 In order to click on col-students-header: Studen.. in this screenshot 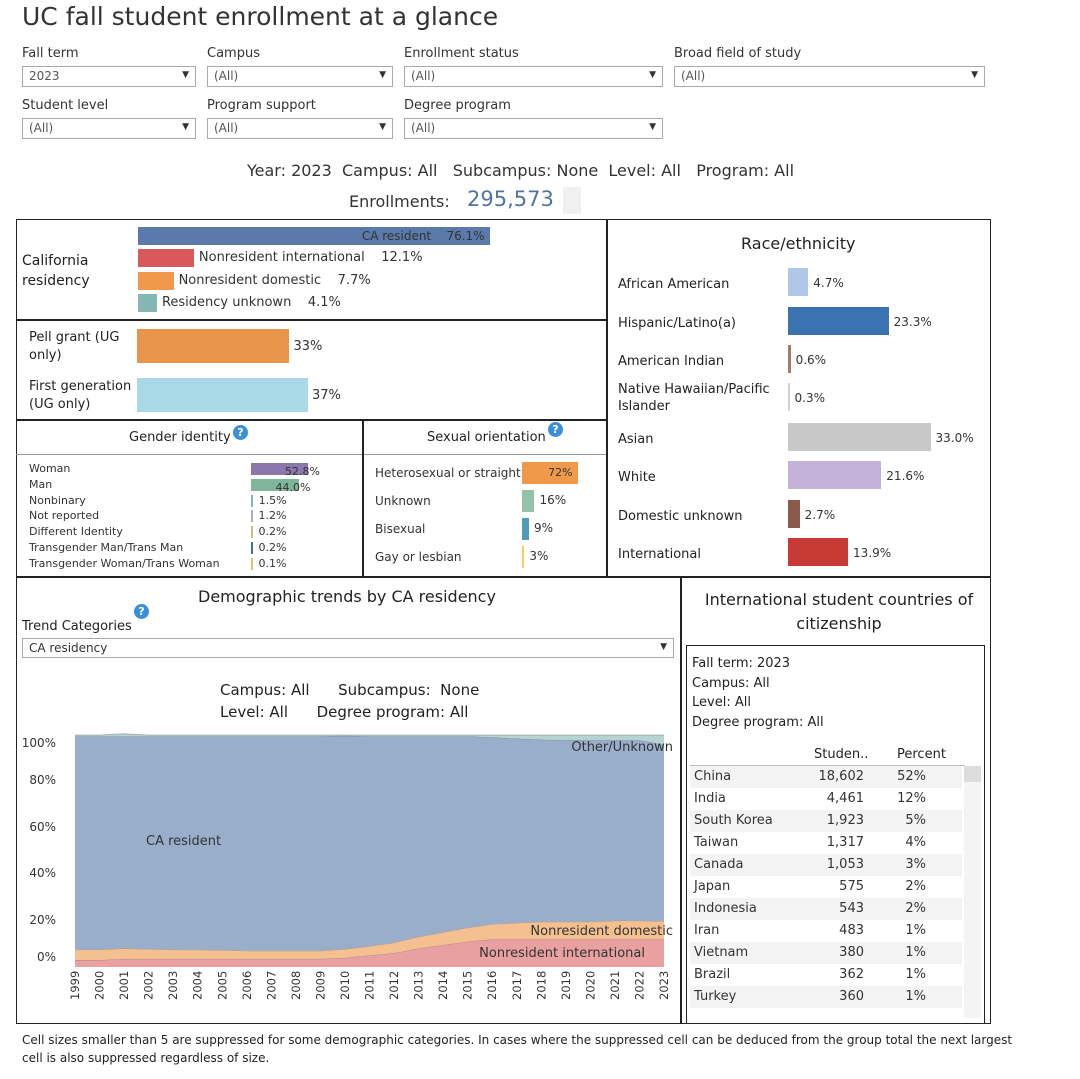, I will do `click(841, 754)`.